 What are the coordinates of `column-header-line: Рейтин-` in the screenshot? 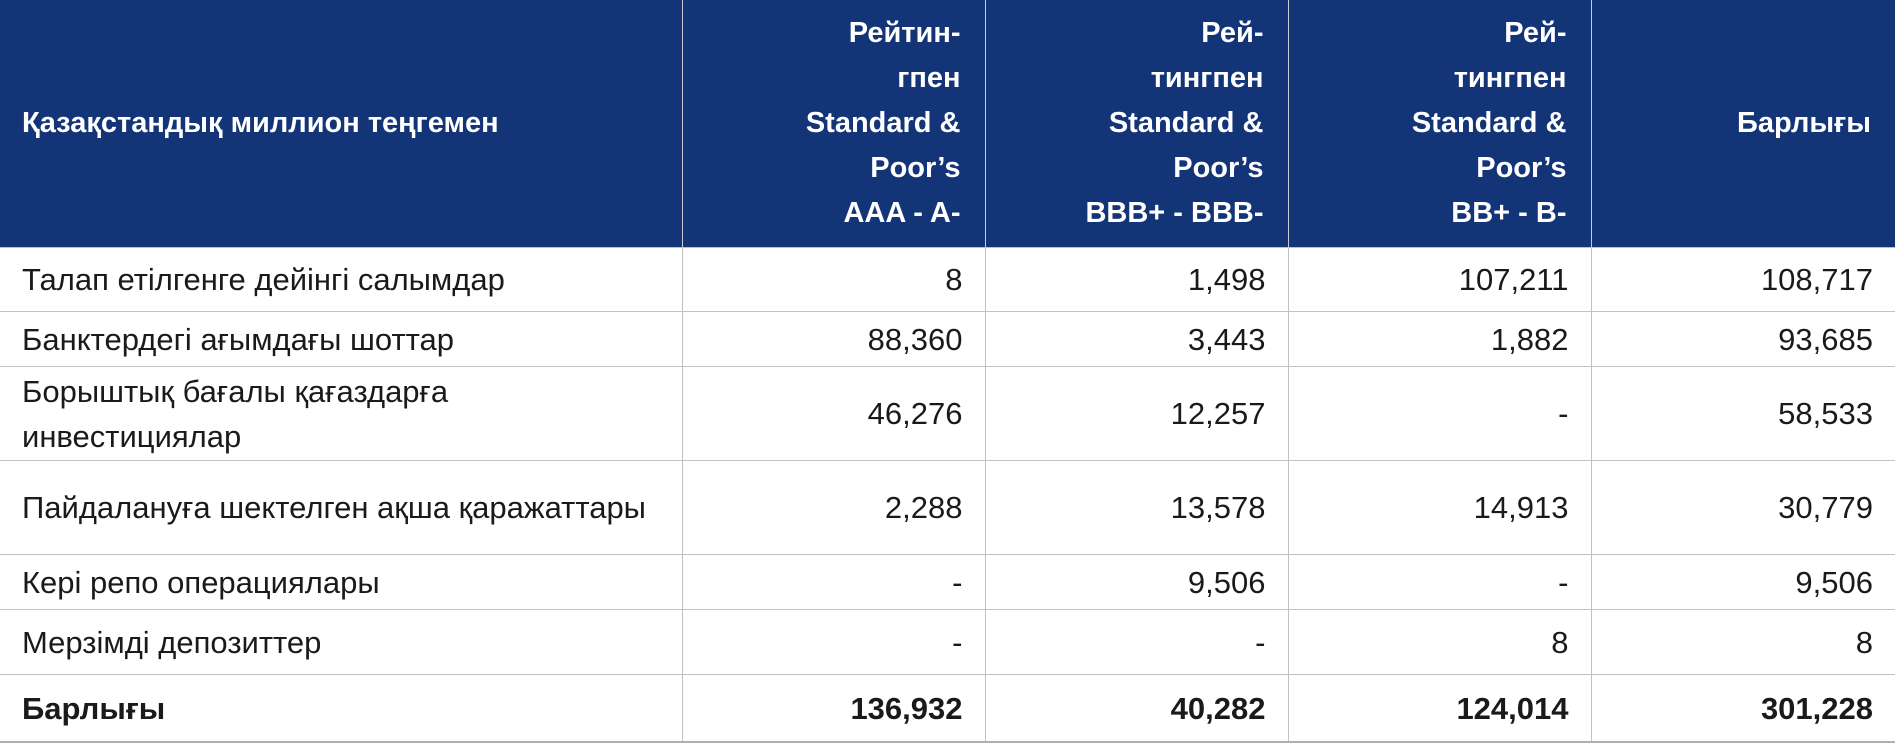 It's located at (904, 33).